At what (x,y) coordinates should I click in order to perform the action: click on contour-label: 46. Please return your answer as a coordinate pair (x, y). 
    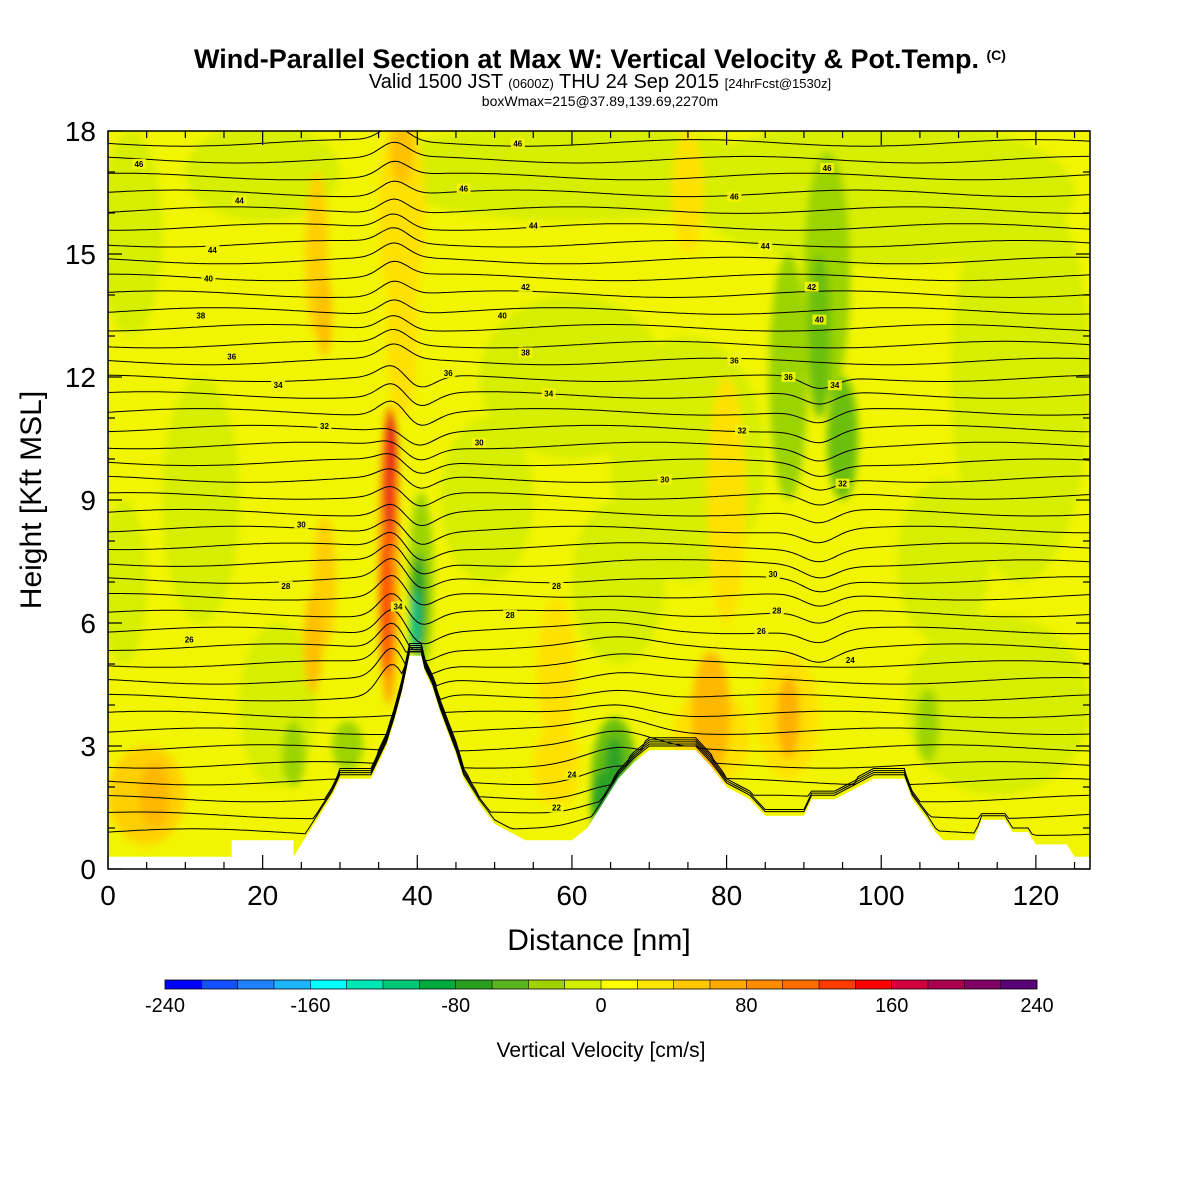
    Looking at the image, I should click on (734, 197).